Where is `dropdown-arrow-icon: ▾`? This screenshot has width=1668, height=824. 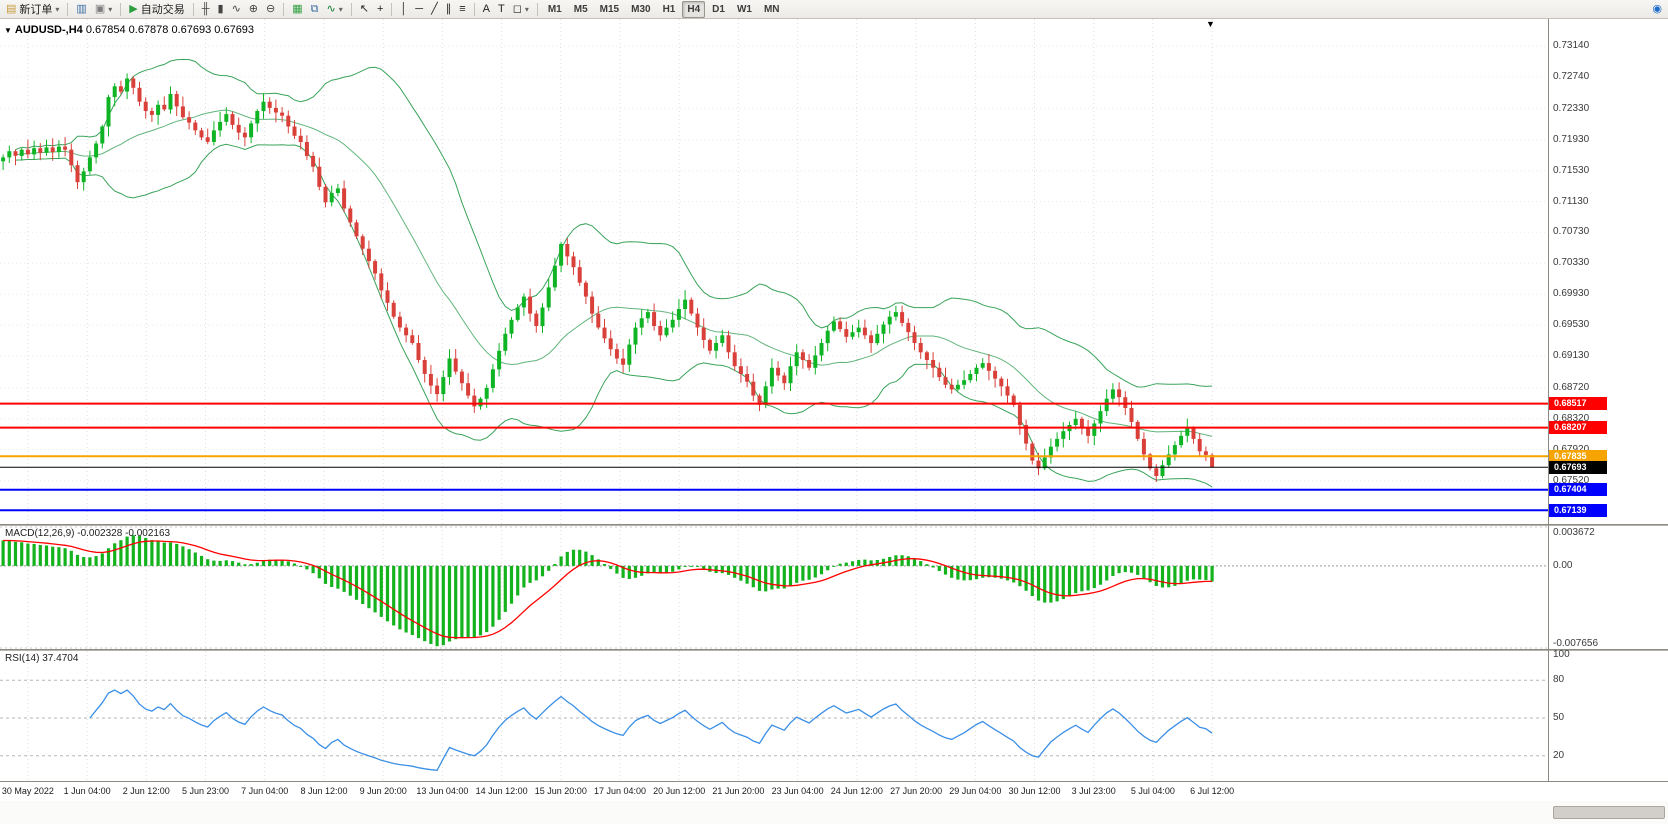 dropdown-arrow-icon: ▾ is located at coordinates (57, 9).